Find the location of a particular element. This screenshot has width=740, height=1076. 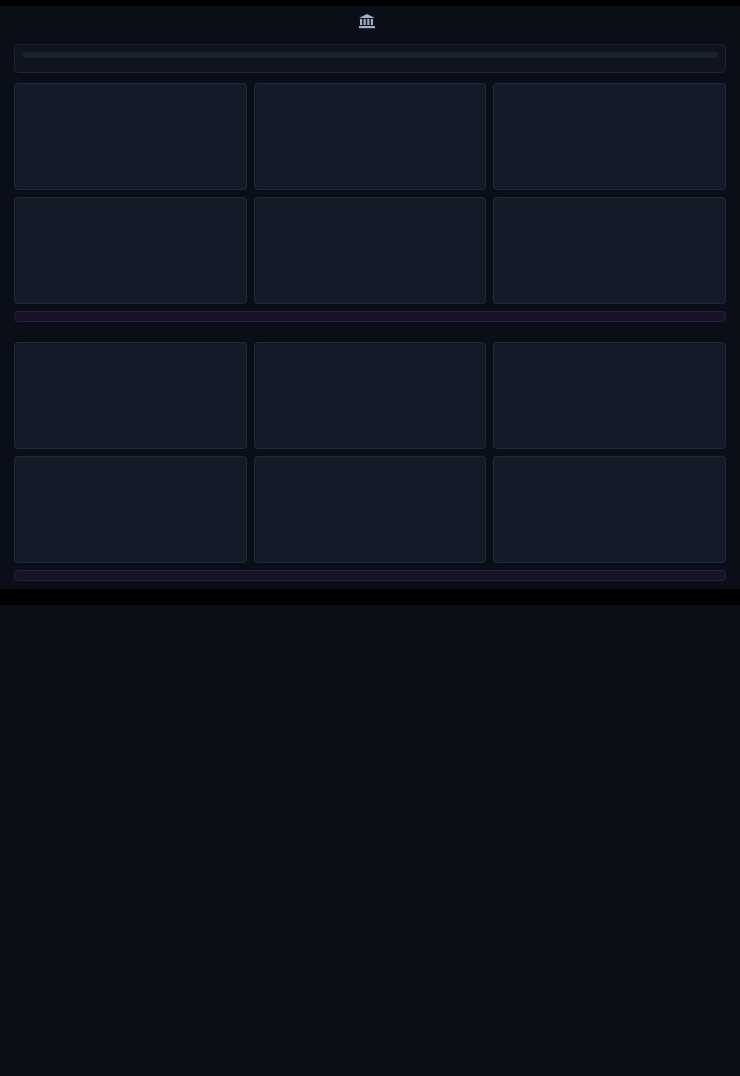

regime-timeline-s1 is located at coordinates (370, 316).